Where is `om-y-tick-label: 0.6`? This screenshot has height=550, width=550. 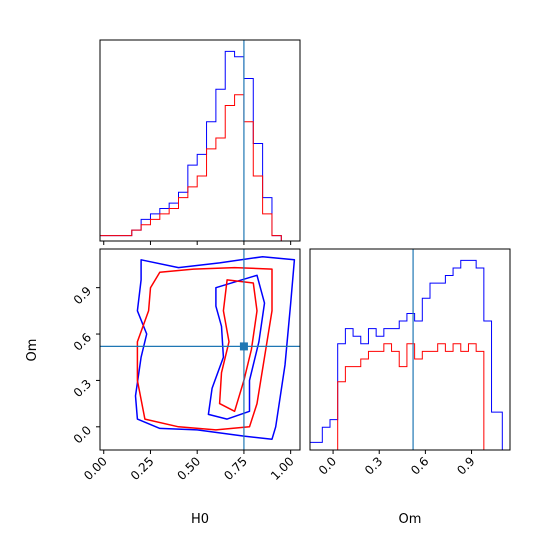 om-y-tick-label: 0.6 is located at coordinates (82, 341).